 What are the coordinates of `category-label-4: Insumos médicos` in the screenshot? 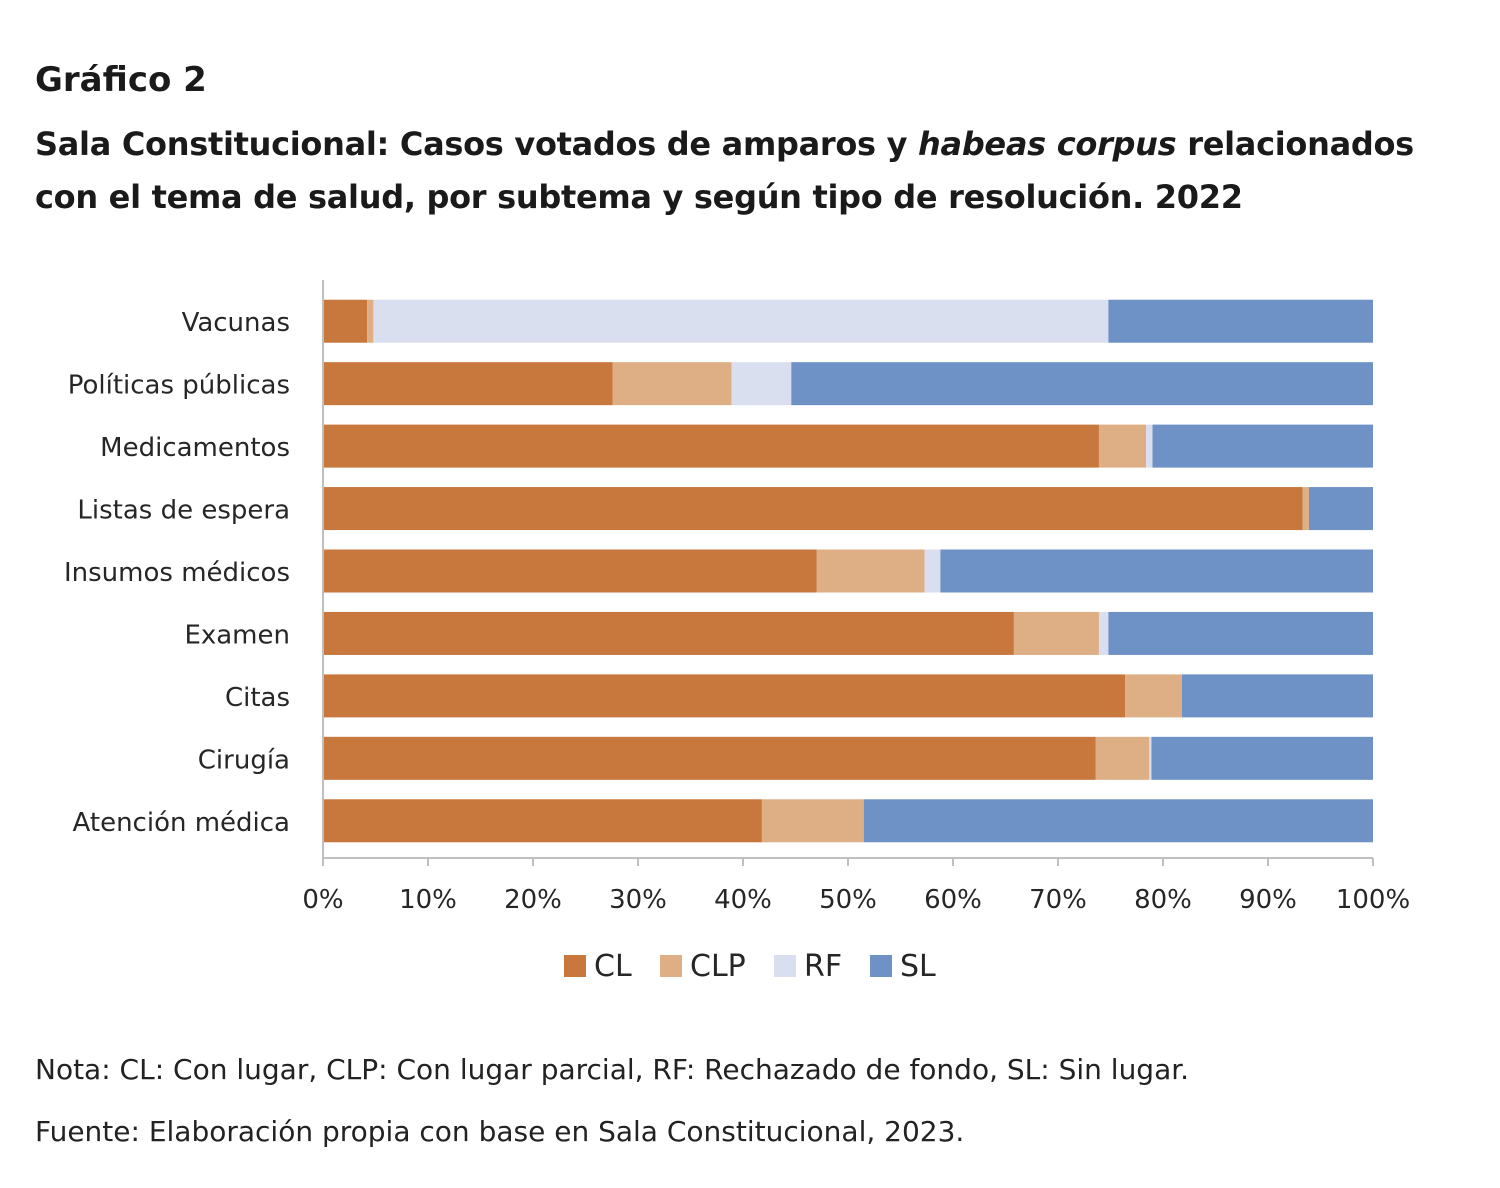 It's located at (177, 573).